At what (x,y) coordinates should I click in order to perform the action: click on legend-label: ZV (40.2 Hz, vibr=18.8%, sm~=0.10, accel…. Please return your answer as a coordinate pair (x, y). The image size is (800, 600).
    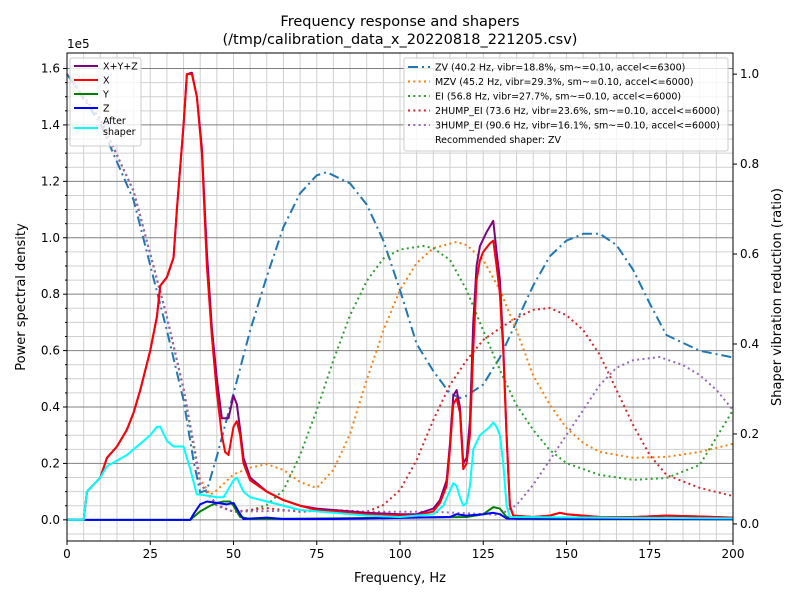
    Looking at the image, I should click on (560, 68).